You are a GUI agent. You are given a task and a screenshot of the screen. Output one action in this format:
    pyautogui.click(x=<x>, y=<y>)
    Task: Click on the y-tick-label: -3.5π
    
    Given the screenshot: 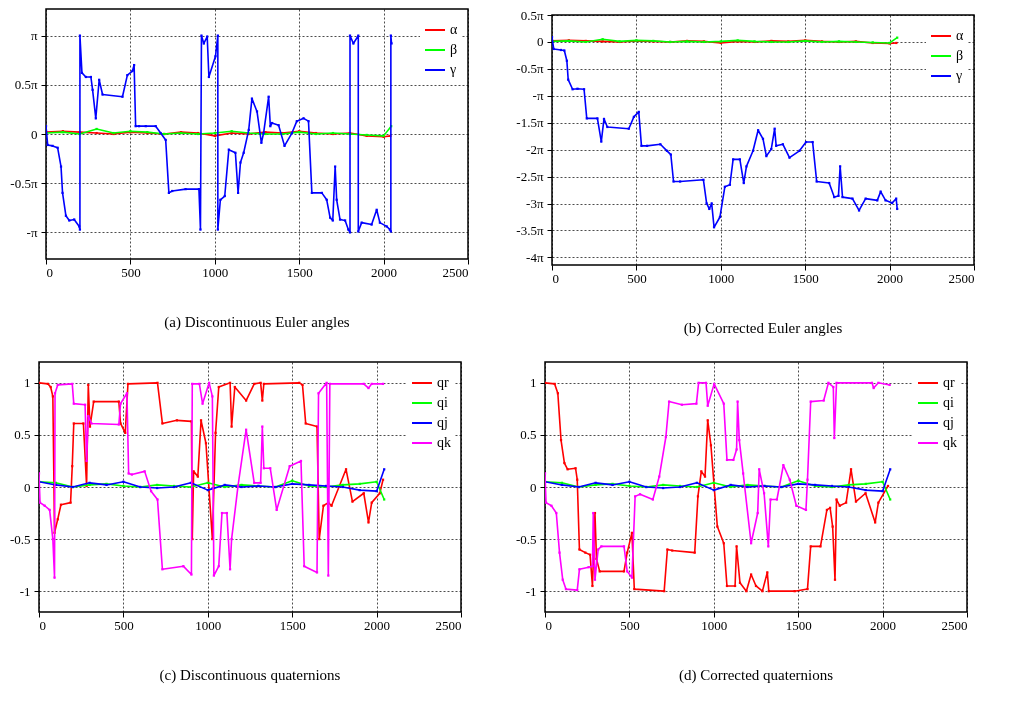 What is the action you would take?
    pyautogui.click(x=530, y=230)
    